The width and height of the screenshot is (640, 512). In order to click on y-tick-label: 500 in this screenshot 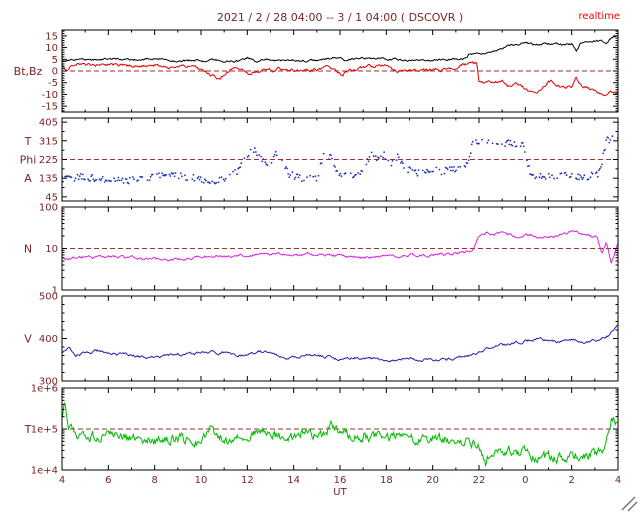, I will do `click(48, 297)`.